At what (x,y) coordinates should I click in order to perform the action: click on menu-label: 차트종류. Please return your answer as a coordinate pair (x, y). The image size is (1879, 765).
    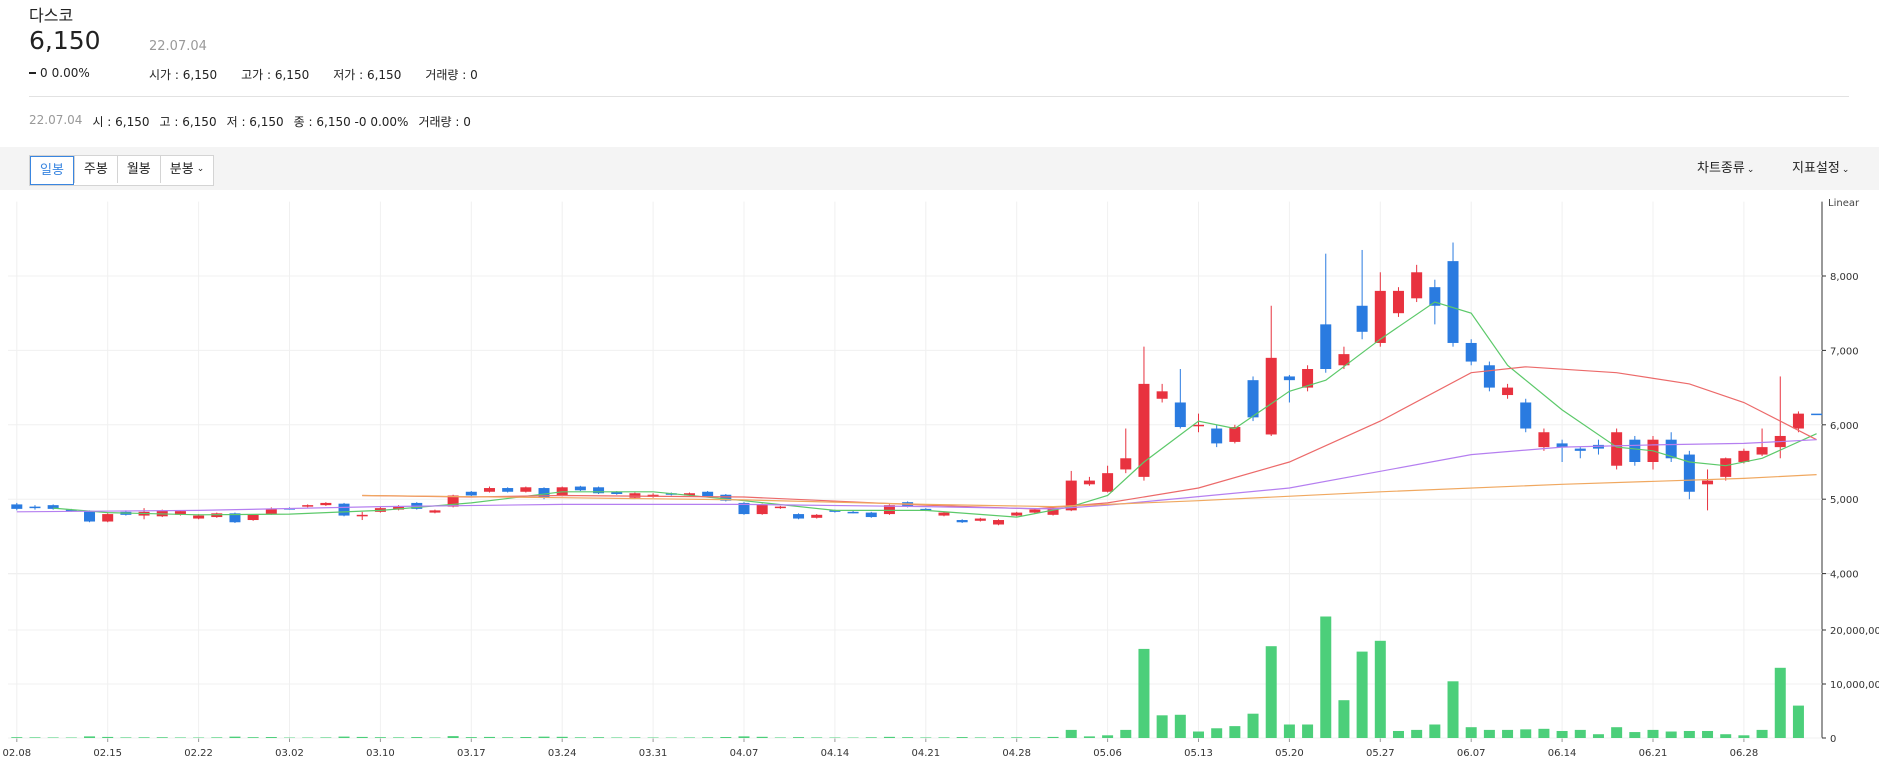
    Looking at the image, I should click on (1721, 168).